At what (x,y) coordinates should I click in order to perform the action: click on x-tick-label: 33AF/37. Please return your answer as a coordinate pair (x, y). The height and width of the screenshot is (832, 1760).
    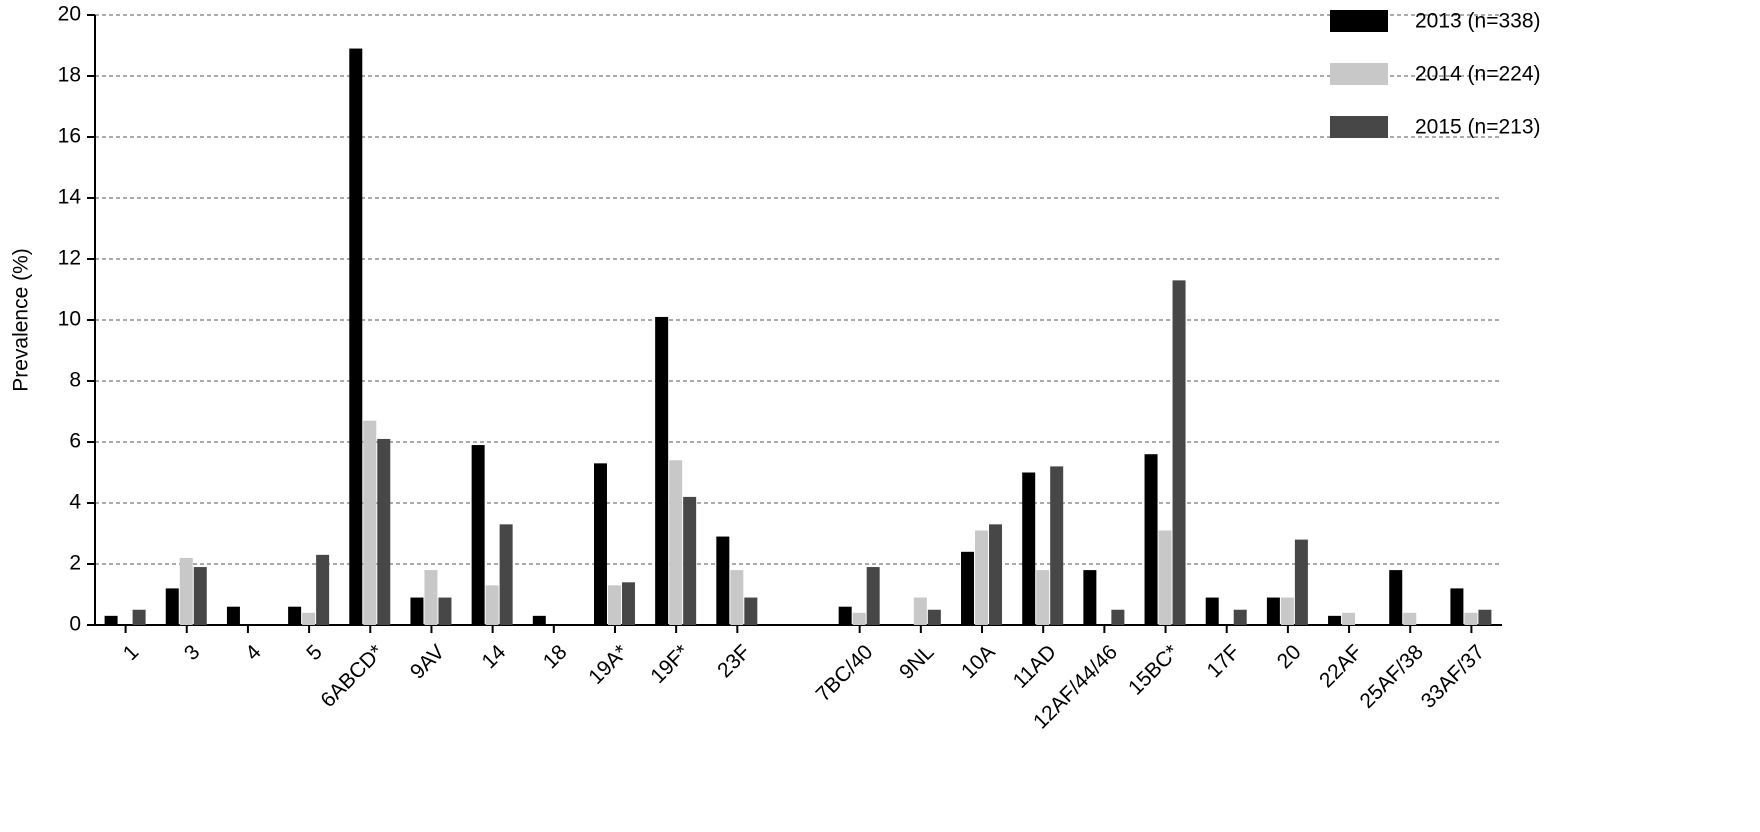
    Looking at the image, I should click on (1453, 676).